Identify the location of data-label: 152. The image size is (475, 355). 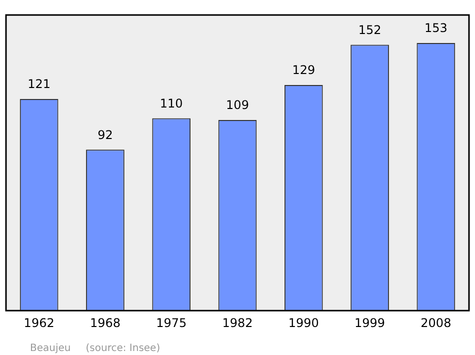
(370, 29).